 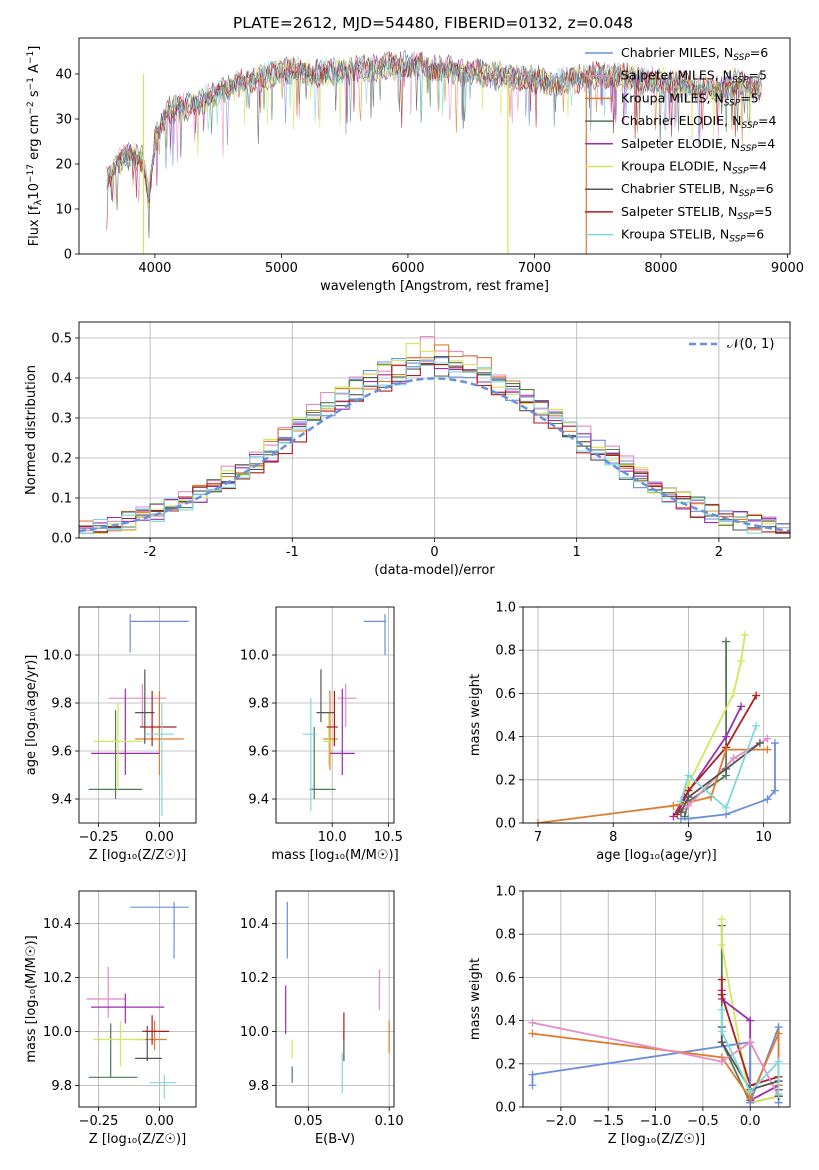 I want to click on x-tick-label: −0.25, so click(x=99, y=1121).